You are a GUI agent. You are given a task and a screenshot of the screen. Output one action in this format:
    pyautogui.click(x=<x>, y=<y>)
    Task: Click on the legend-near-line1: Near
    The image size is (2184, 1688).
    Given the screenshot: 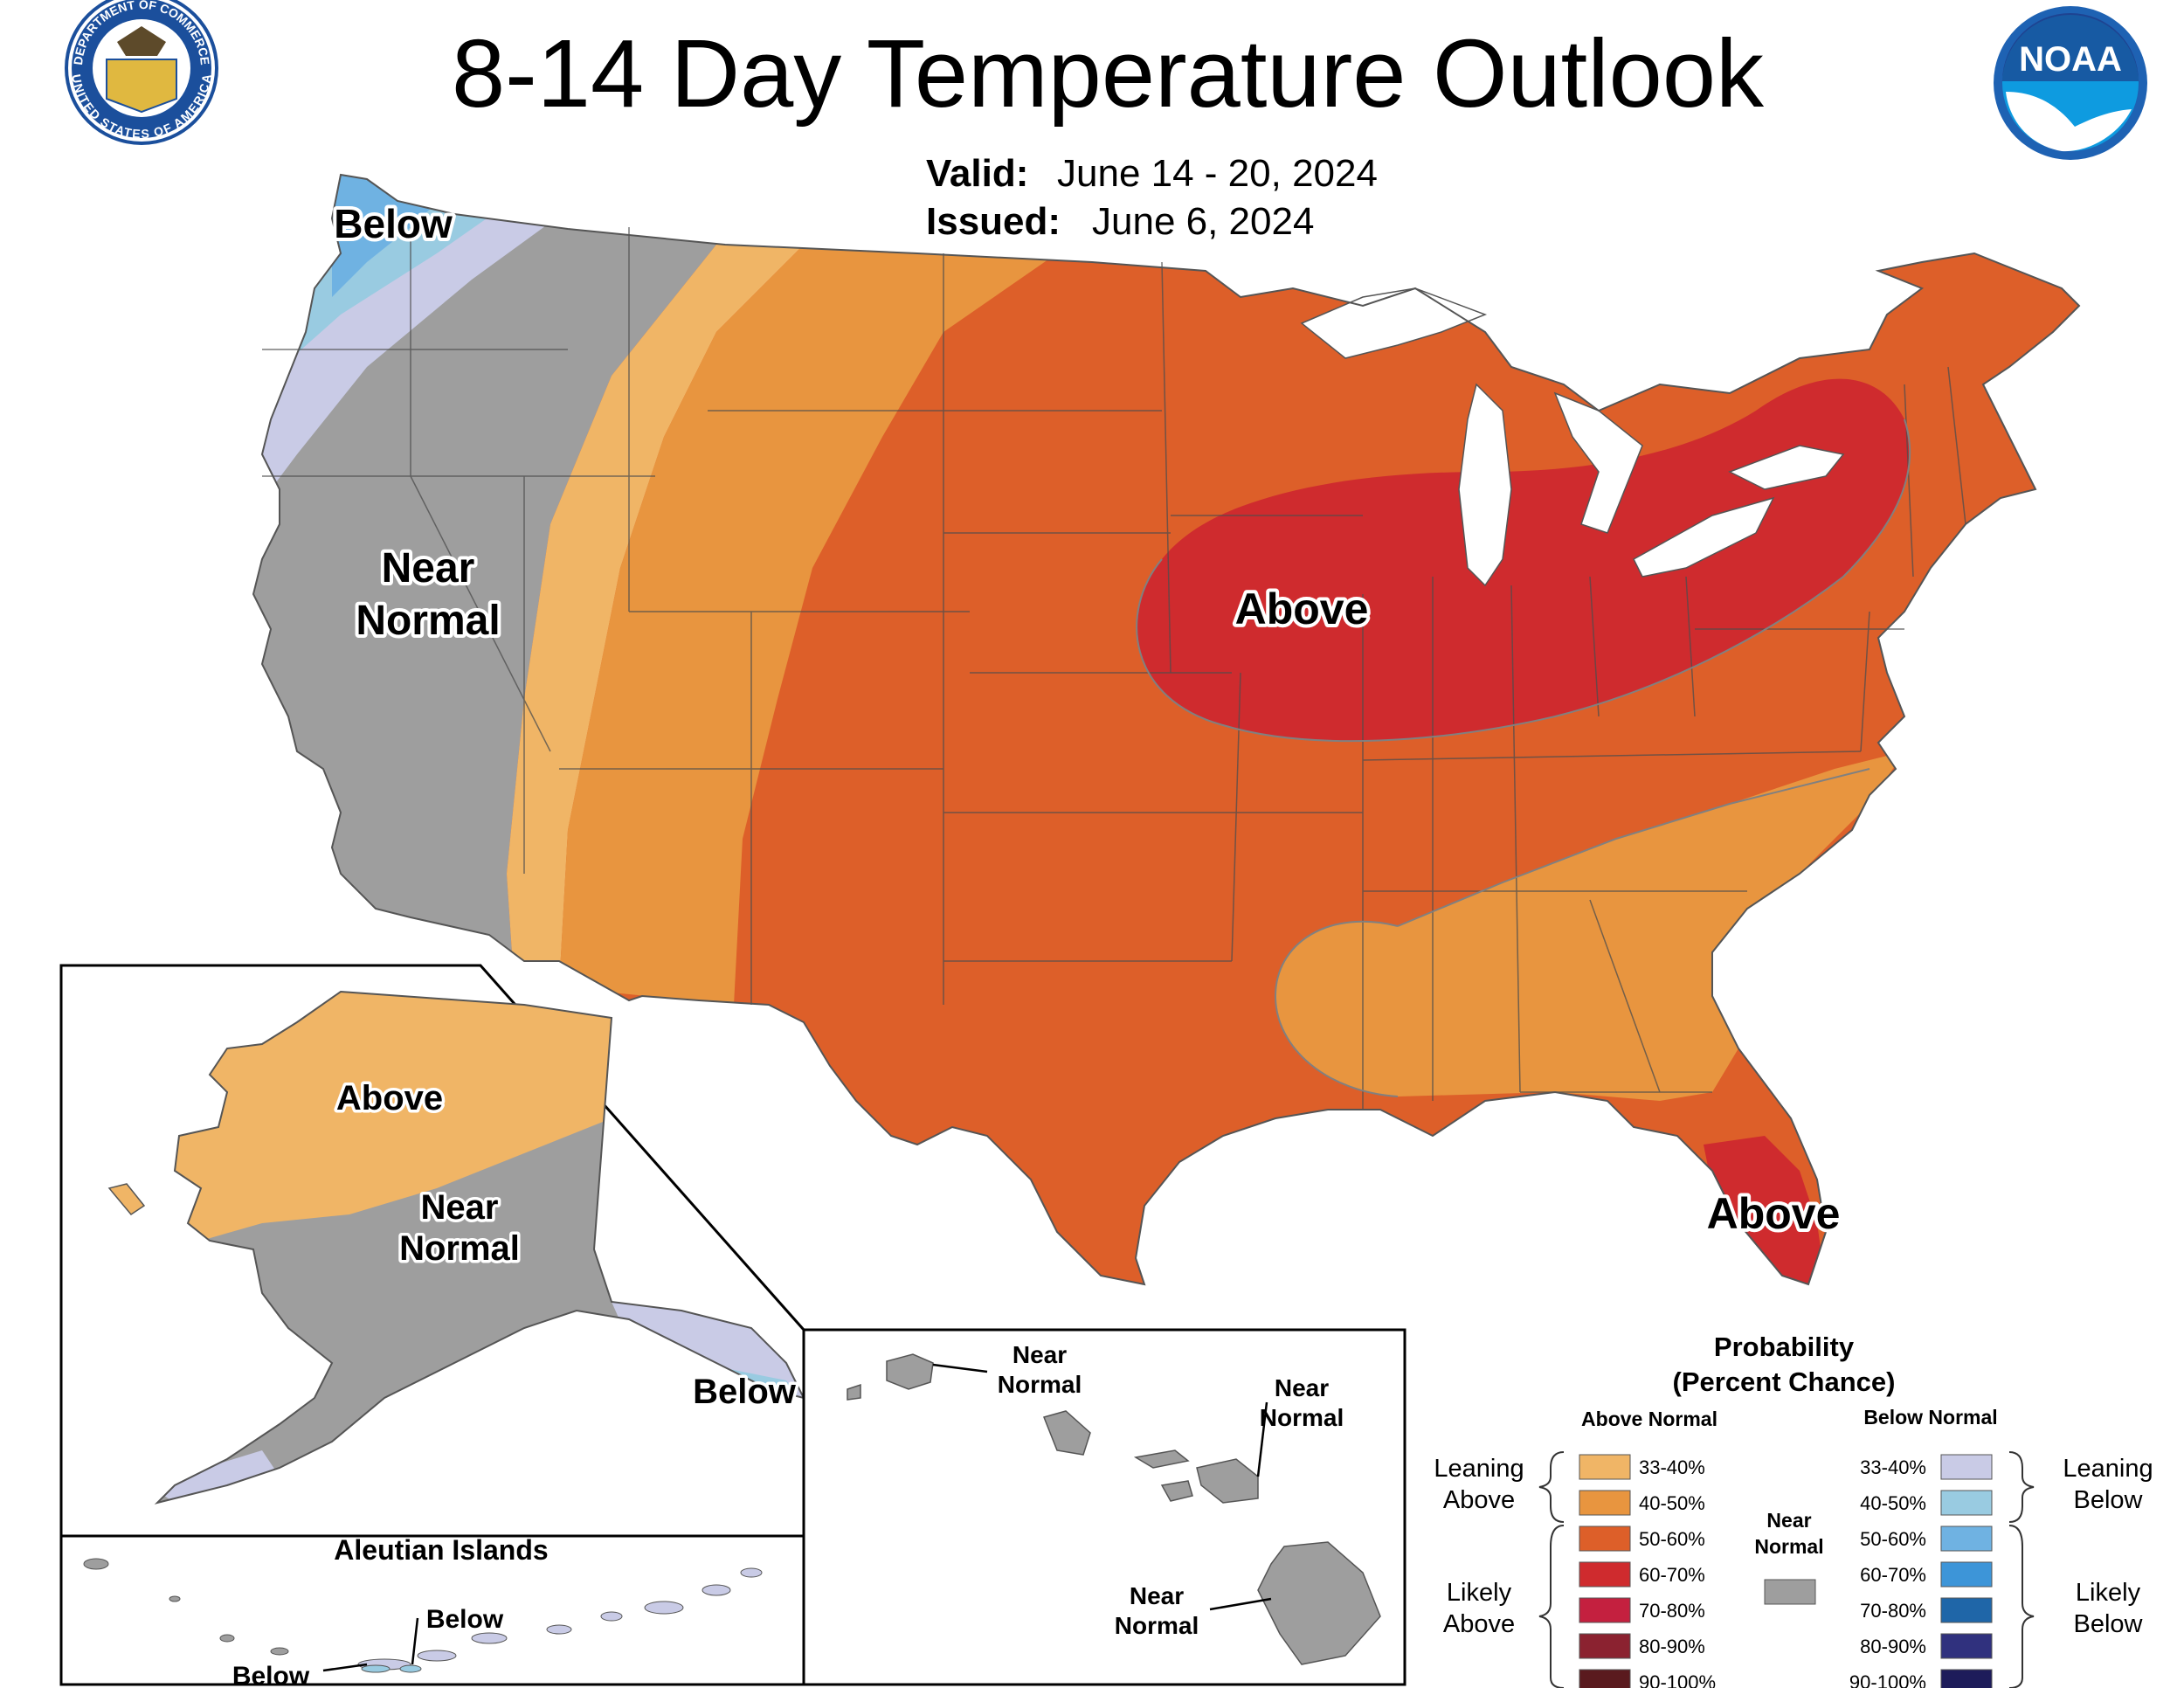 What is the action you would take?
    pyautogui.click(x=1788, y=1520)
    